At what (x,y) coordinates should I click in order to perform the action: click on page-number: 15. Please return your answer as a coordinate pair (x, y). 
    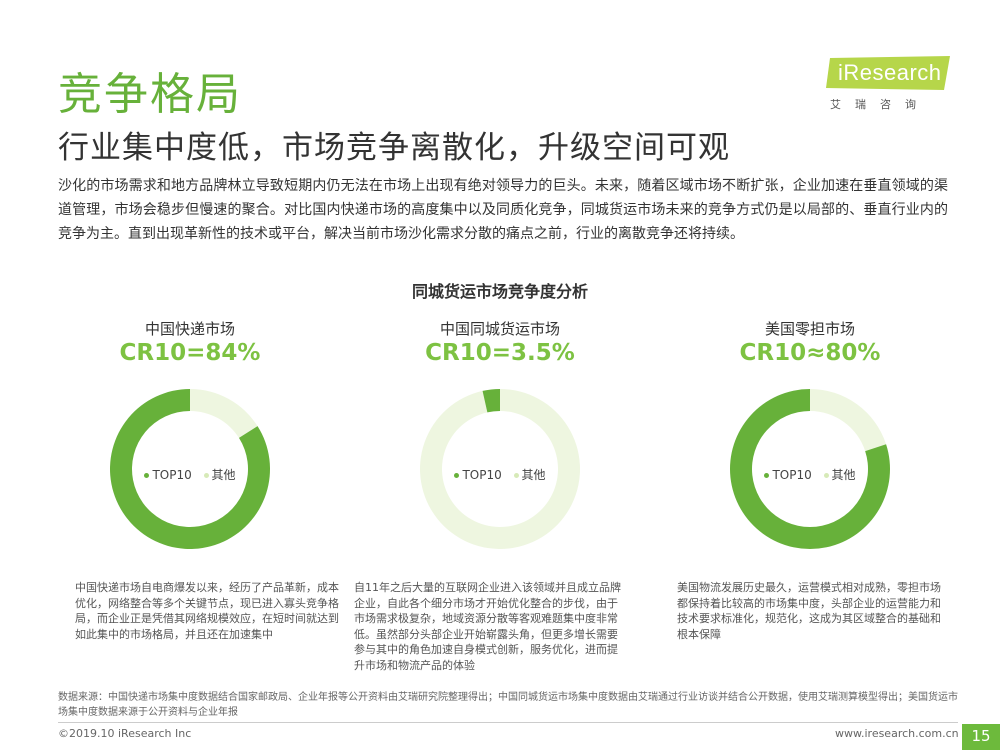
    Looking at the image, I should click on (981, 736).